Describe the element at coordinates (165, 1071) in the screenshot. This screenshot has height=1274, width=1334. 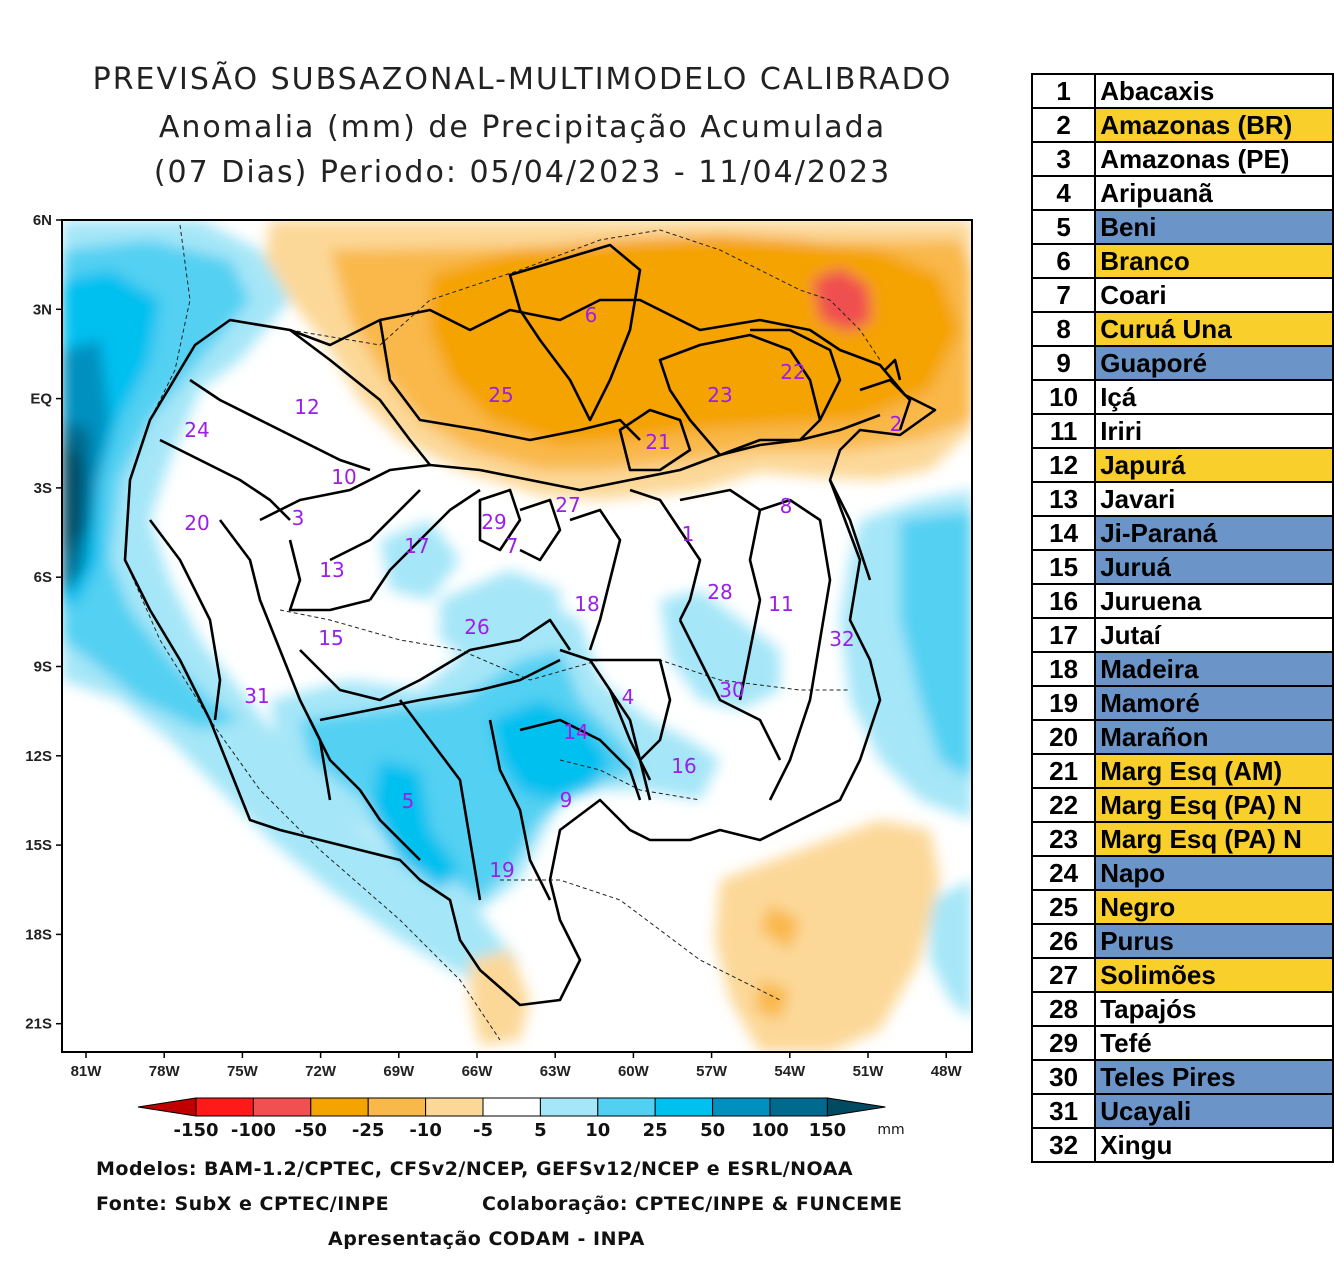
I see `lon-tick-label: 78W` at that location.